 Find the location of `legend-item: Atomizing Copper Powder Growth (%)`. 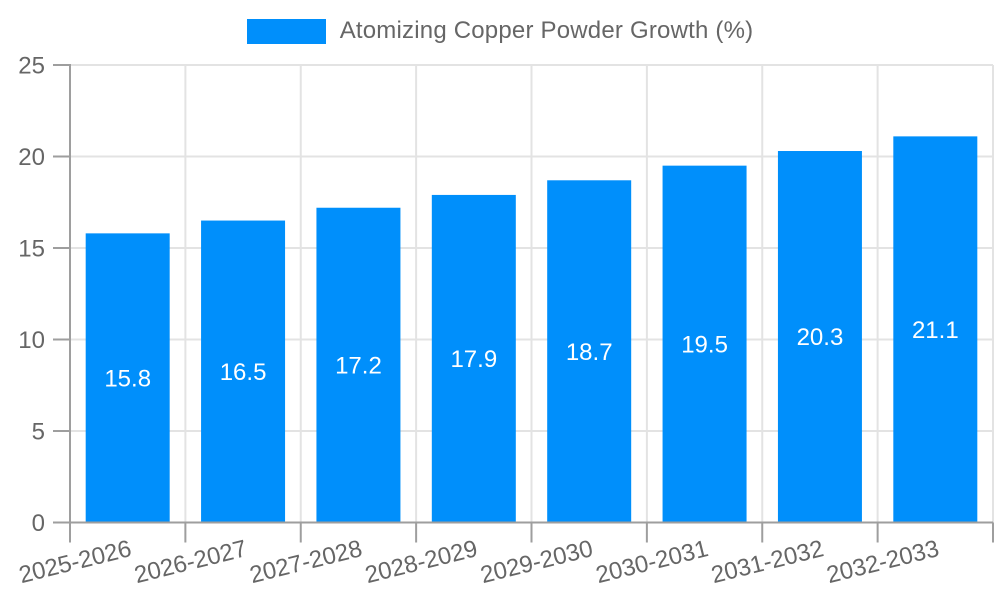

legend-item: Atomizing Copper Powder Growth (%) is located at coordinates (500, 31).